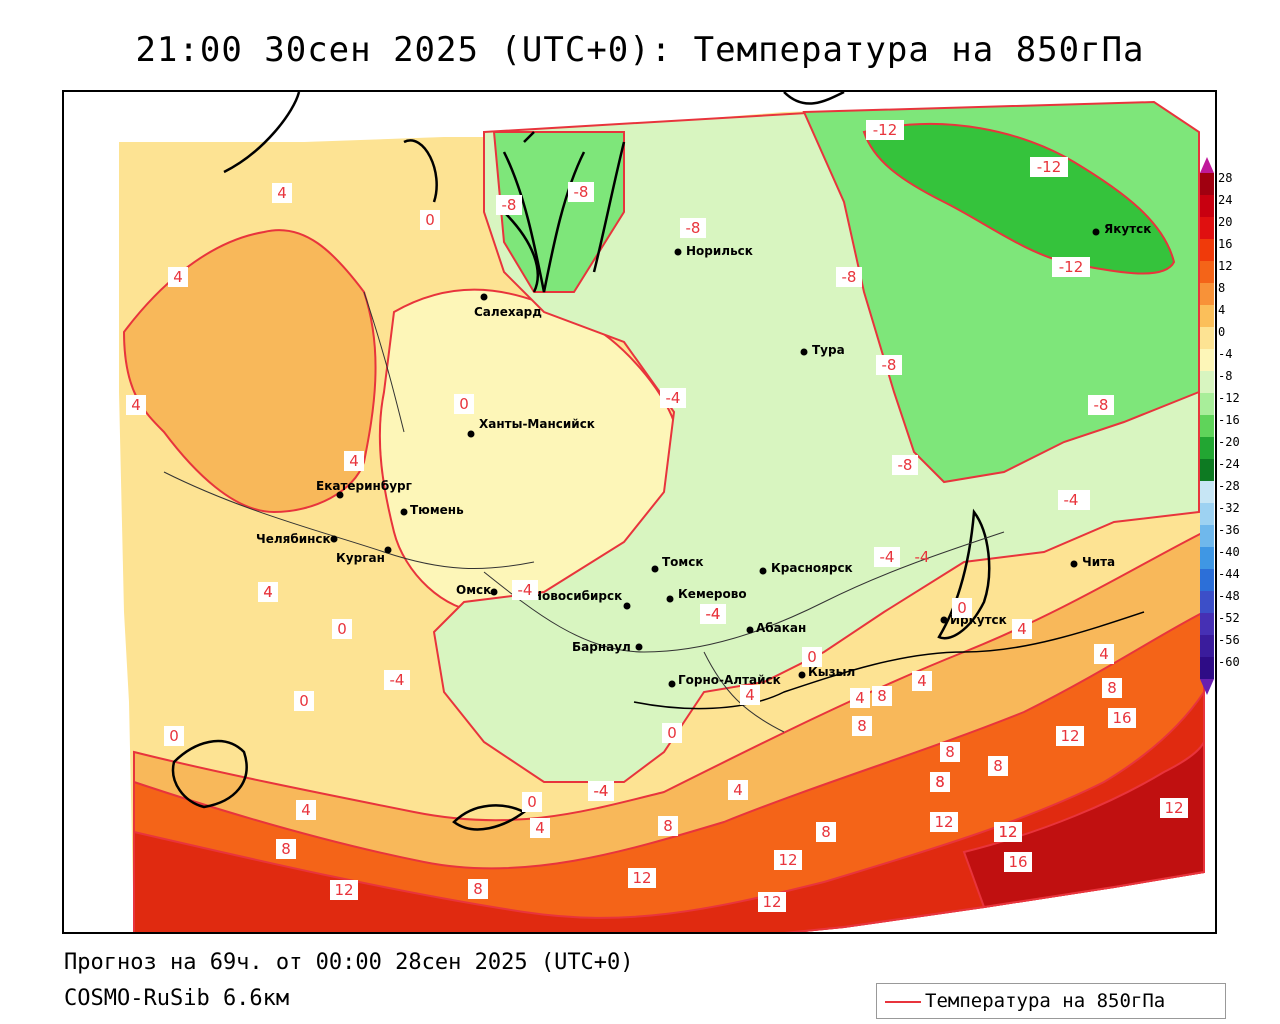 Image resolution: width=1280 pixels, height=1024 pixels. What do you see at coordinates (473, 590) in the screenshot?
I see `city-label: Омск` at bounding box center [473, 590].